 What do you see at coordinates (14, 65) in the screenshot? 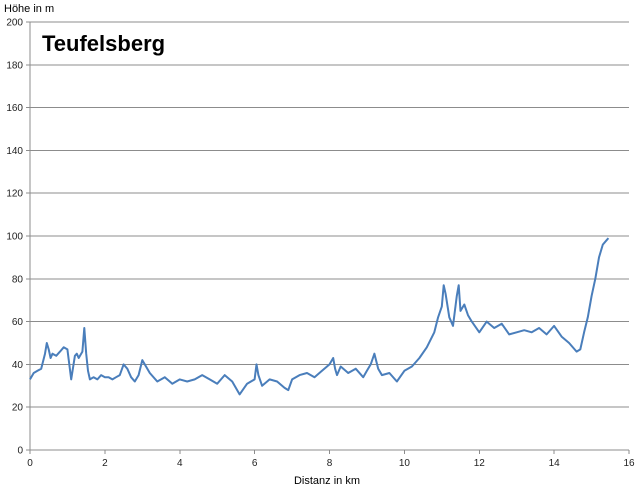
I see `y-tick-label: 180` at bounding box center [14, 65].